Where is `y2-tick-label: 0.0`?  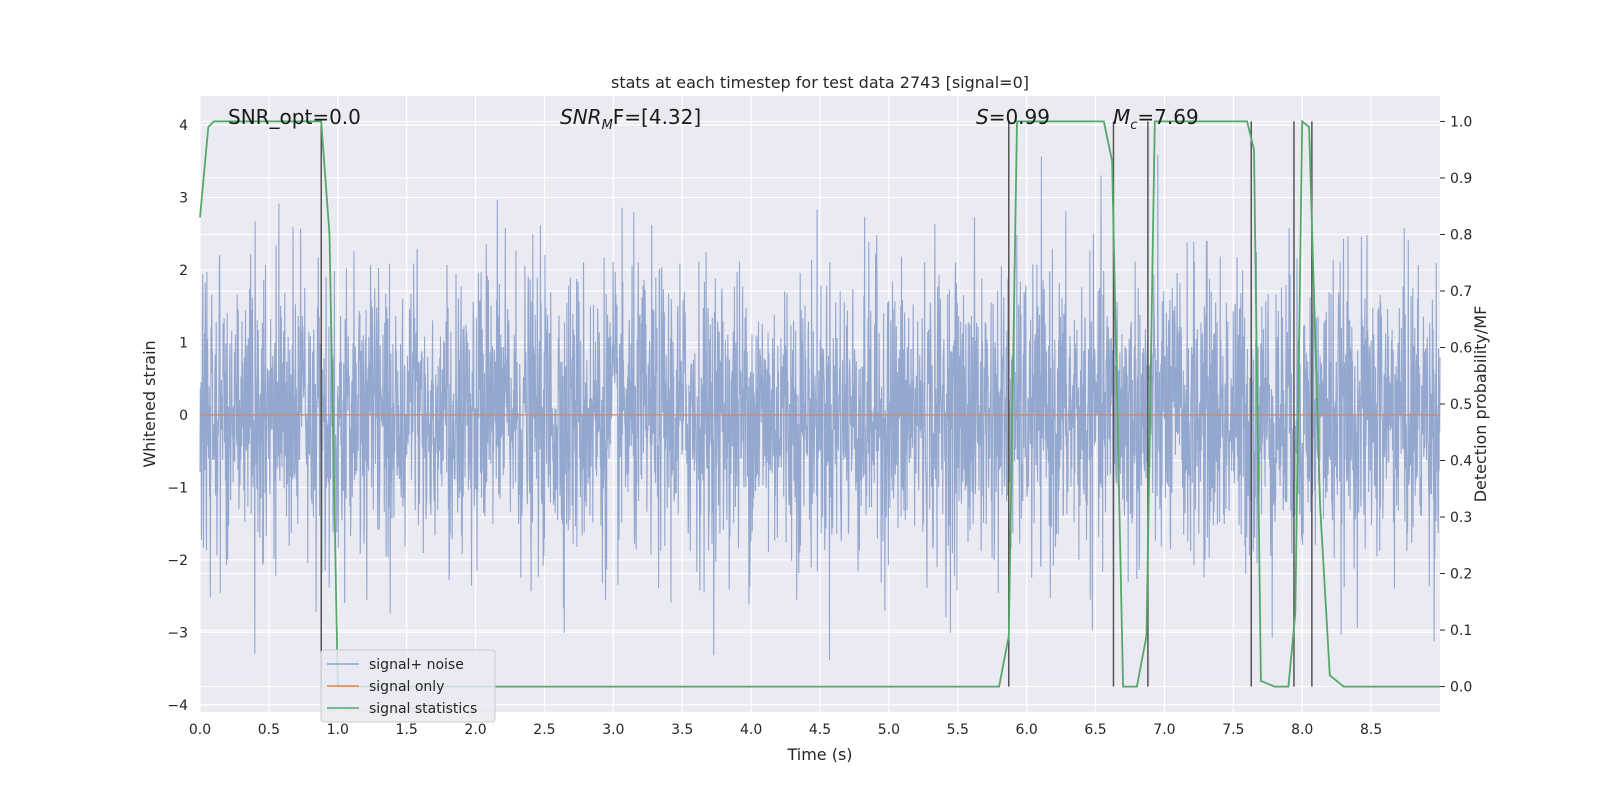
y2-tick-label: 0.0 is located at coordinates (1461, 688).